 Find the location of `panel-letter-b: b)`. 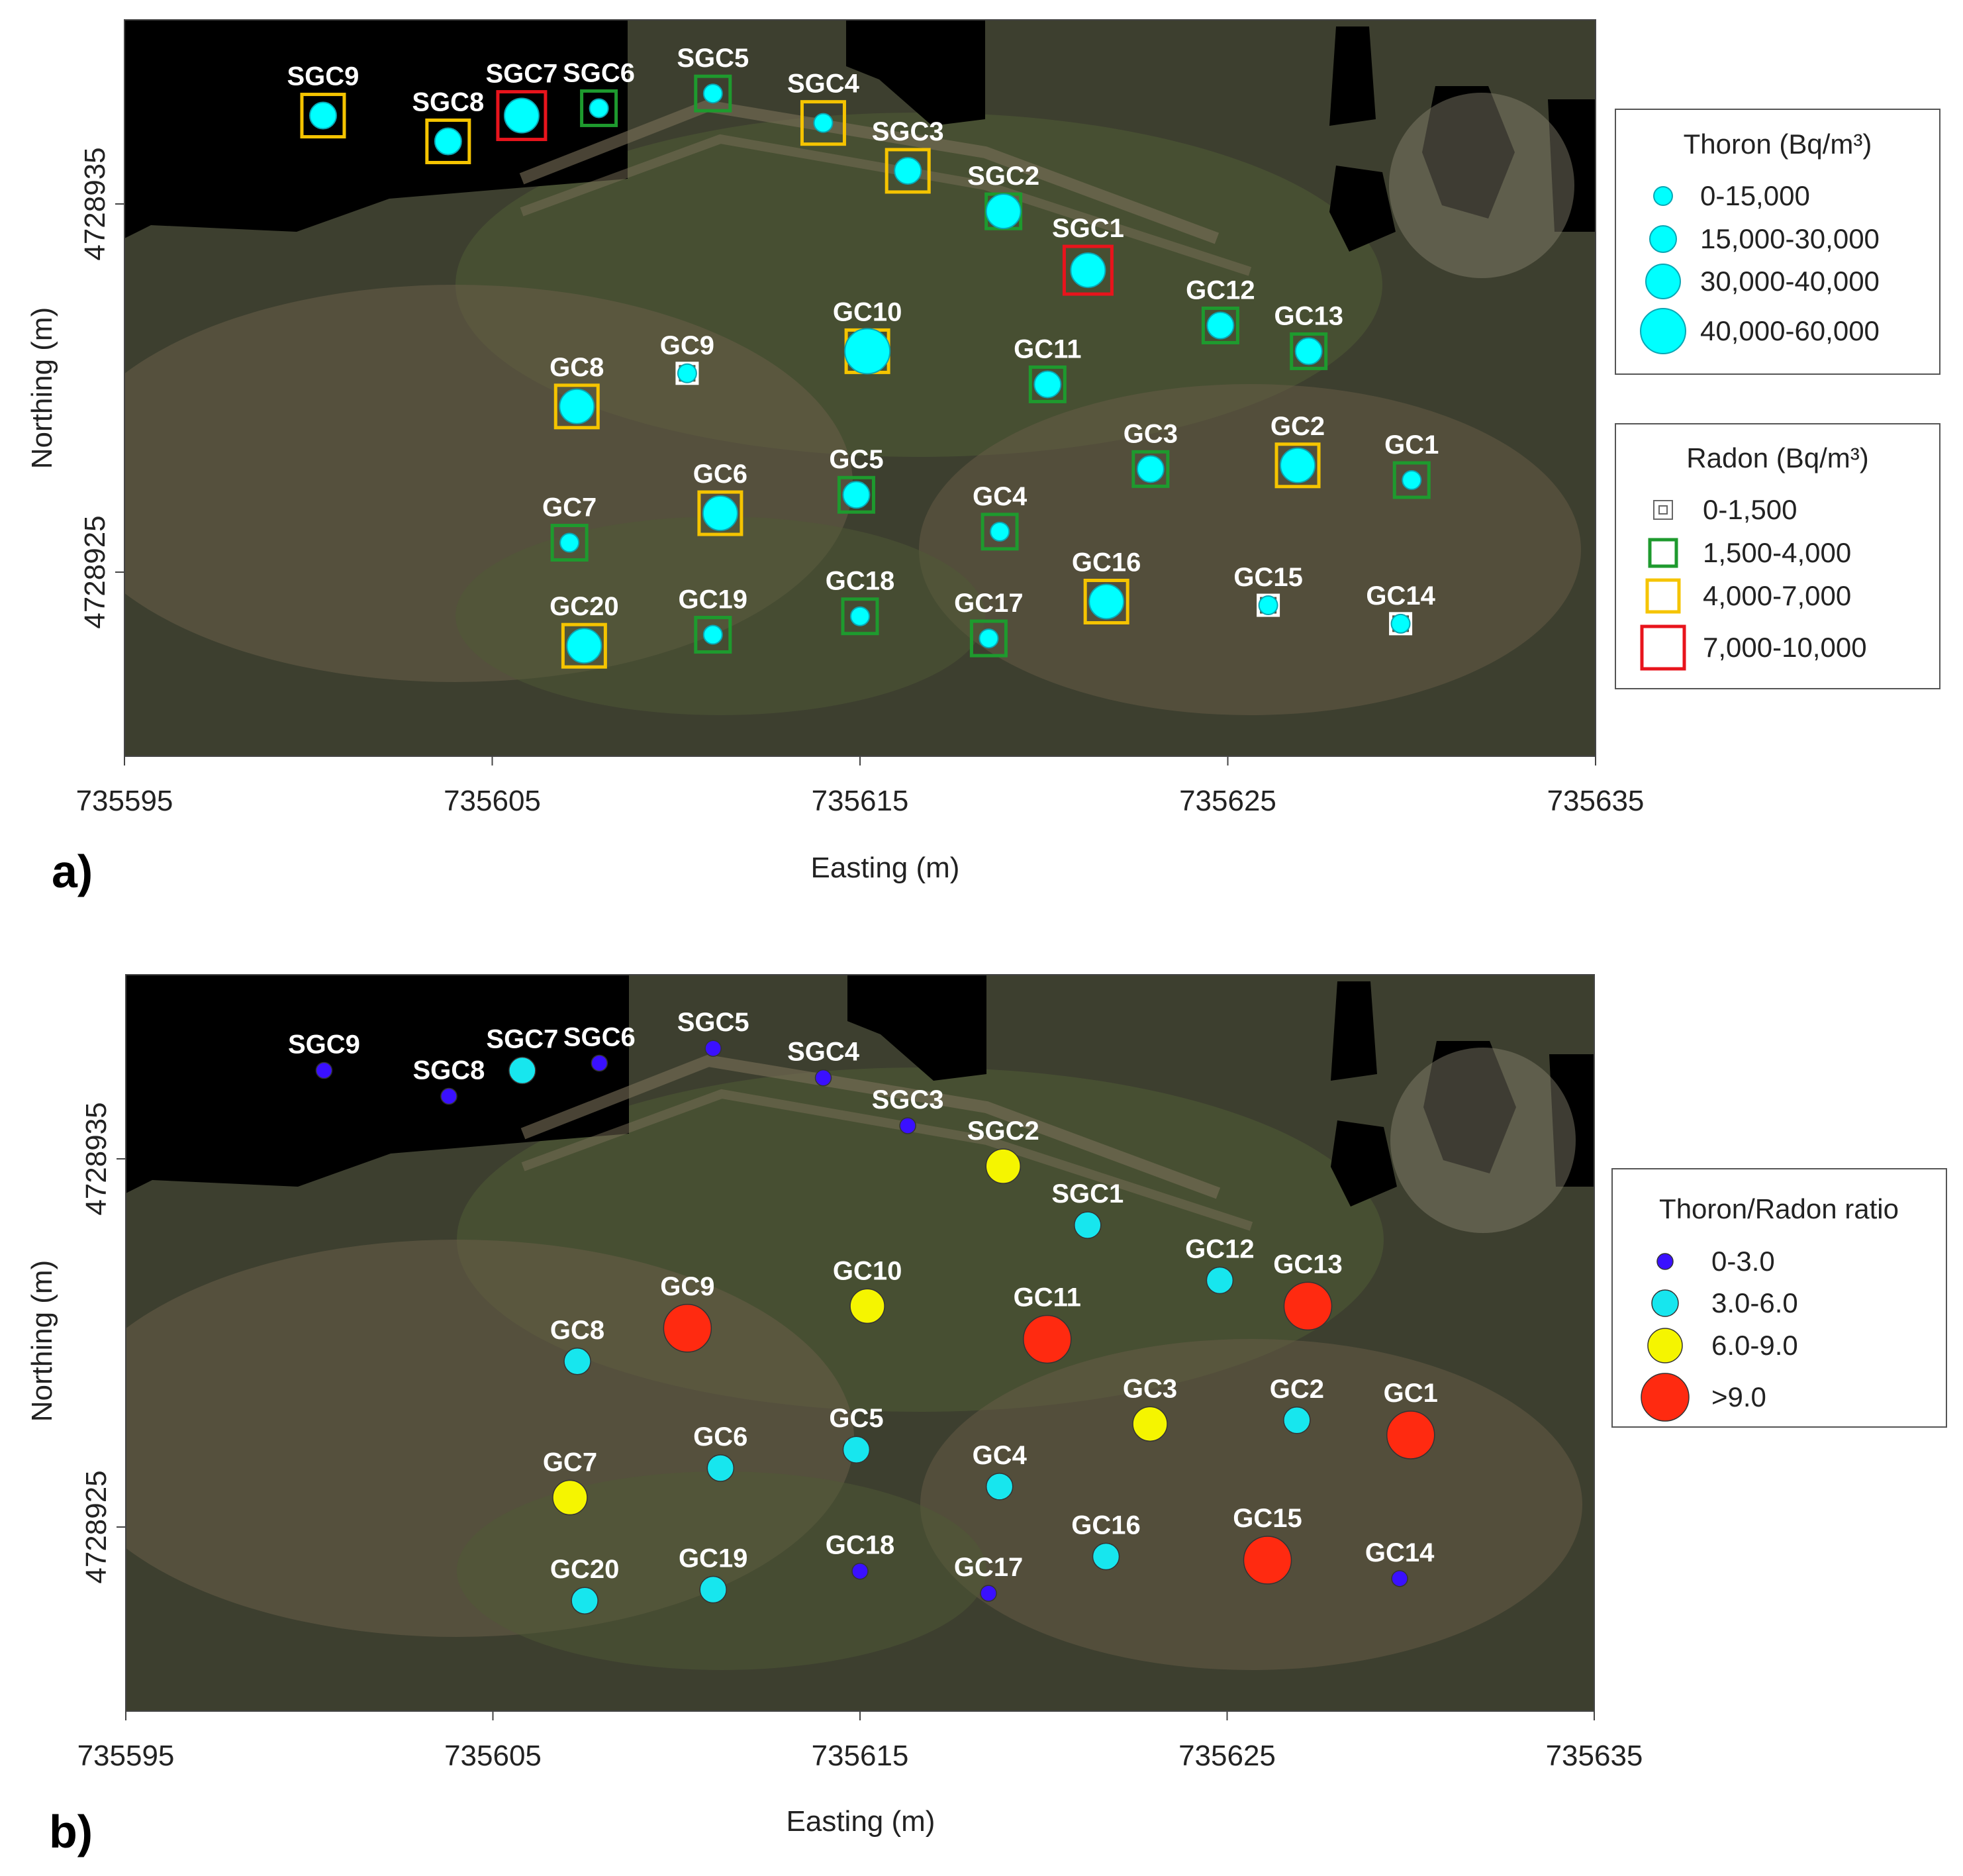

panel-letter-b: b) is located at coordinates (71, 1831).